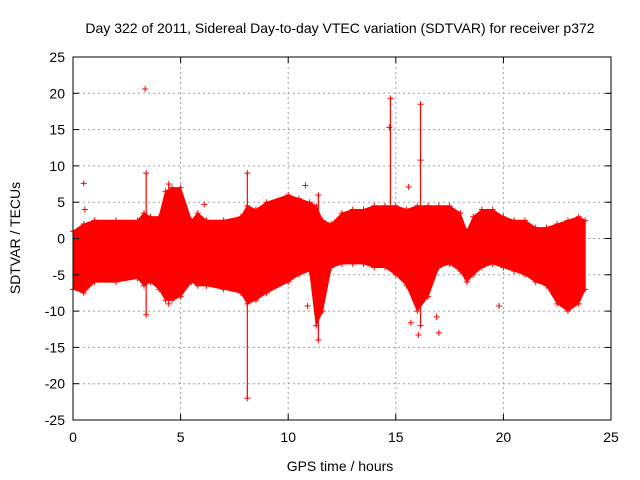 The image size is (640, 480). What do you see at coordinates (57, 93) in the screenshot?
I see `y-tick-label: 20` at bounding box center [57, 93].